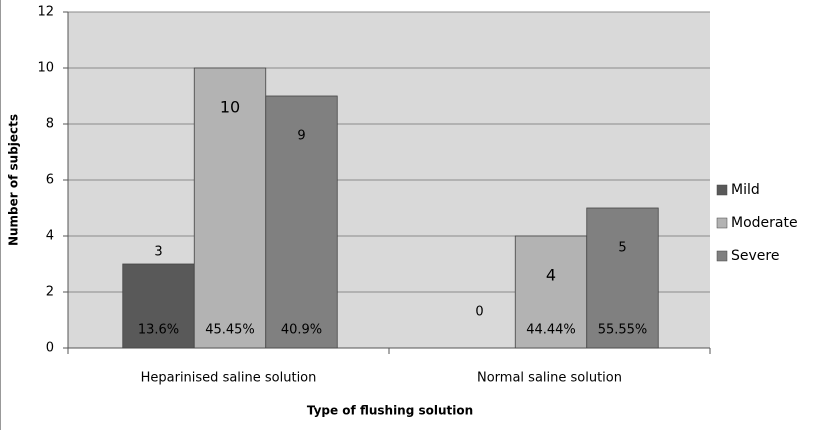  What do you see at coordinates (622, 248) in the screenshot?
I see `data-label: 5` at bounding box center [622, 248].